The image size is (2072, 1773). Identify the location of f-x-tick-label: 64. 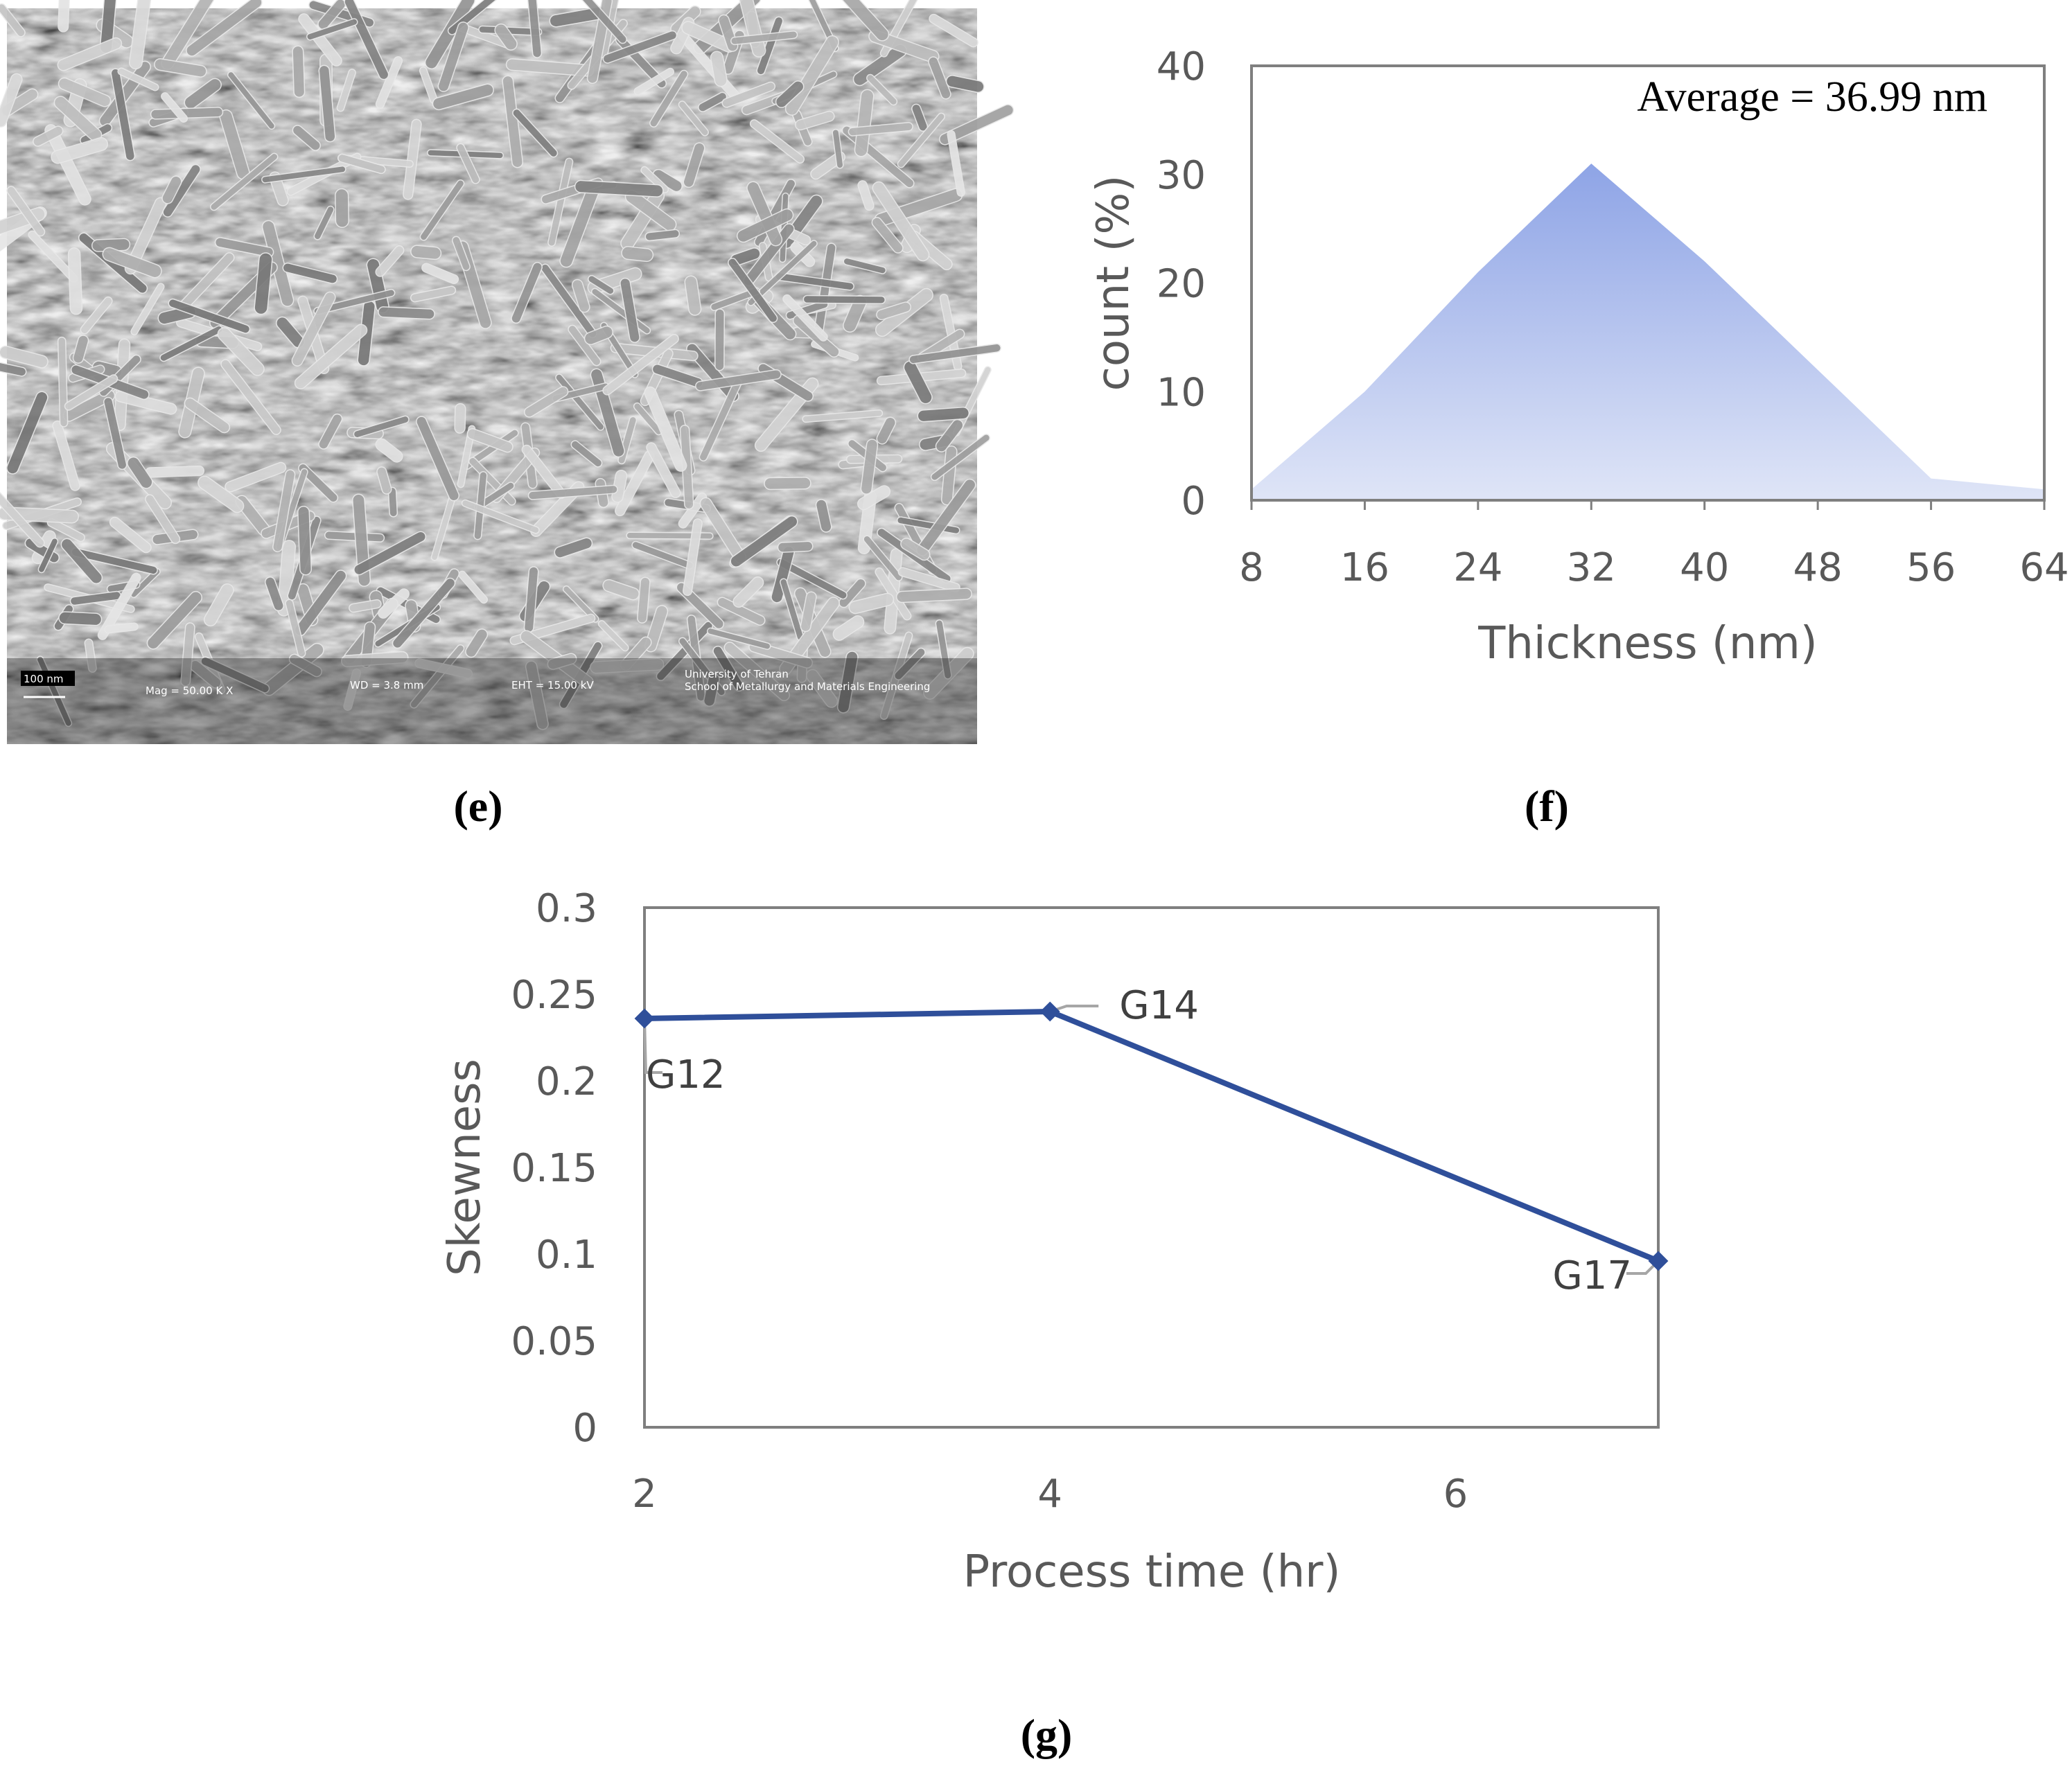
(2044, 567).